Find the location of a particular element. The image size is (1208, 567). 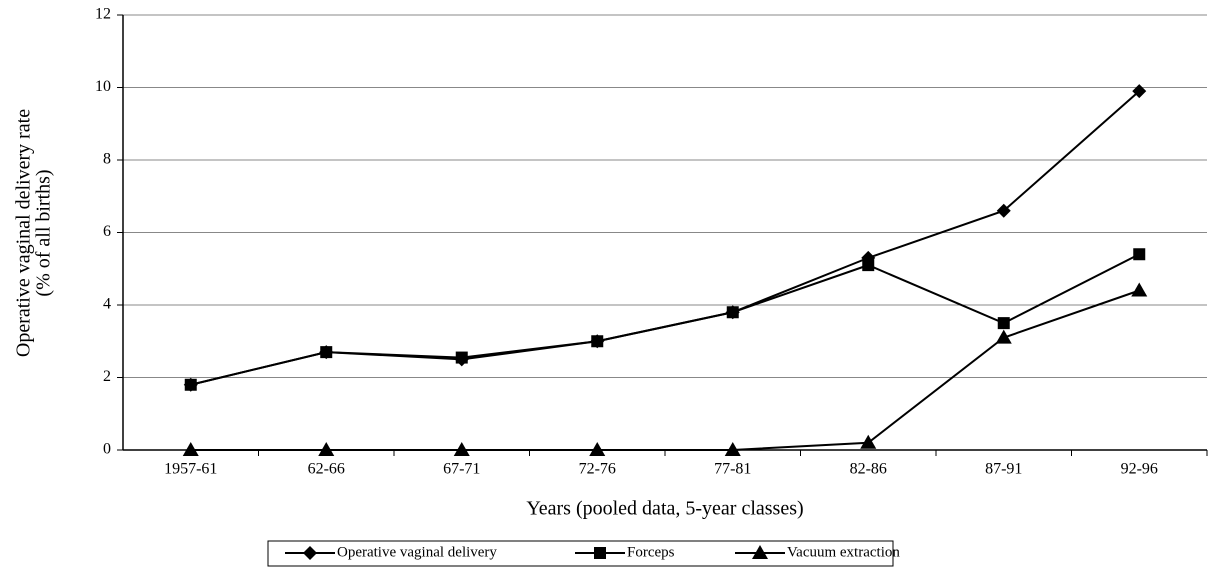

y-tick-label: 0 is located at coordinates (107, 449).